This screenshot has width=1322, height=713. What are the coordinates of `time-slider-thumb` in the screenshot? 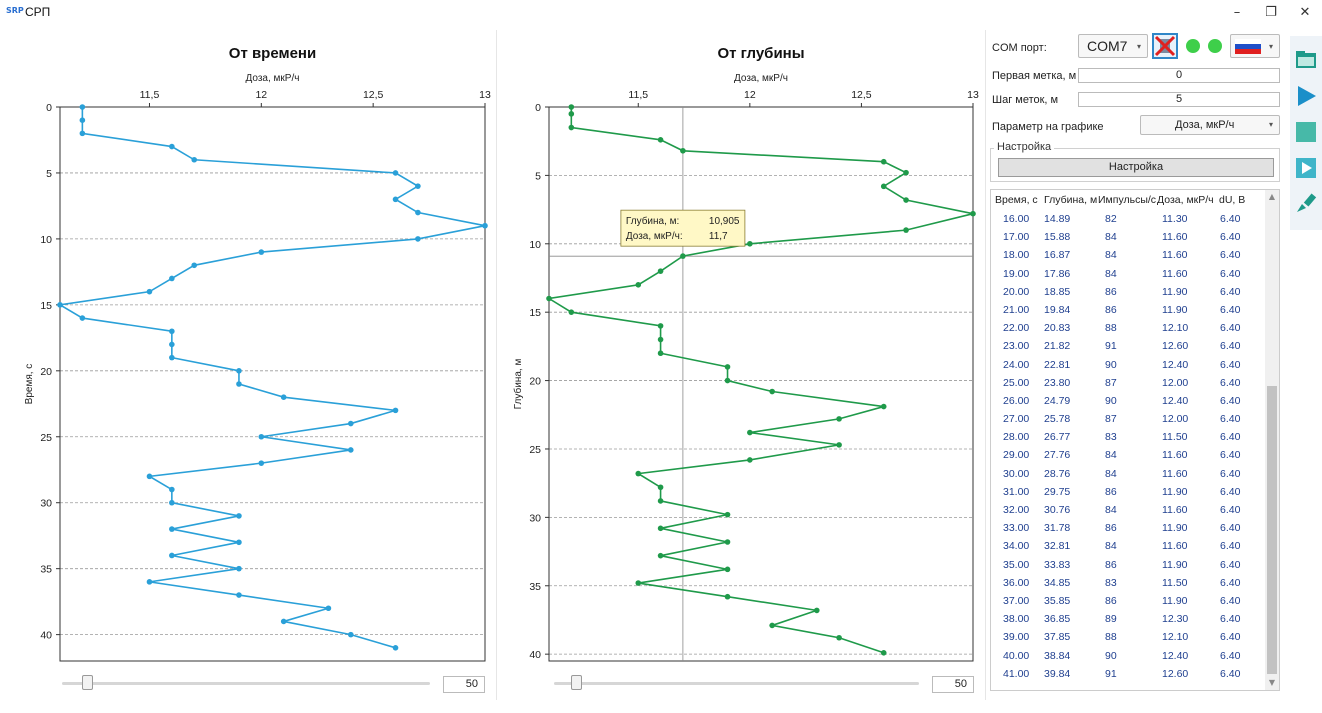 It's located at (87, 682).